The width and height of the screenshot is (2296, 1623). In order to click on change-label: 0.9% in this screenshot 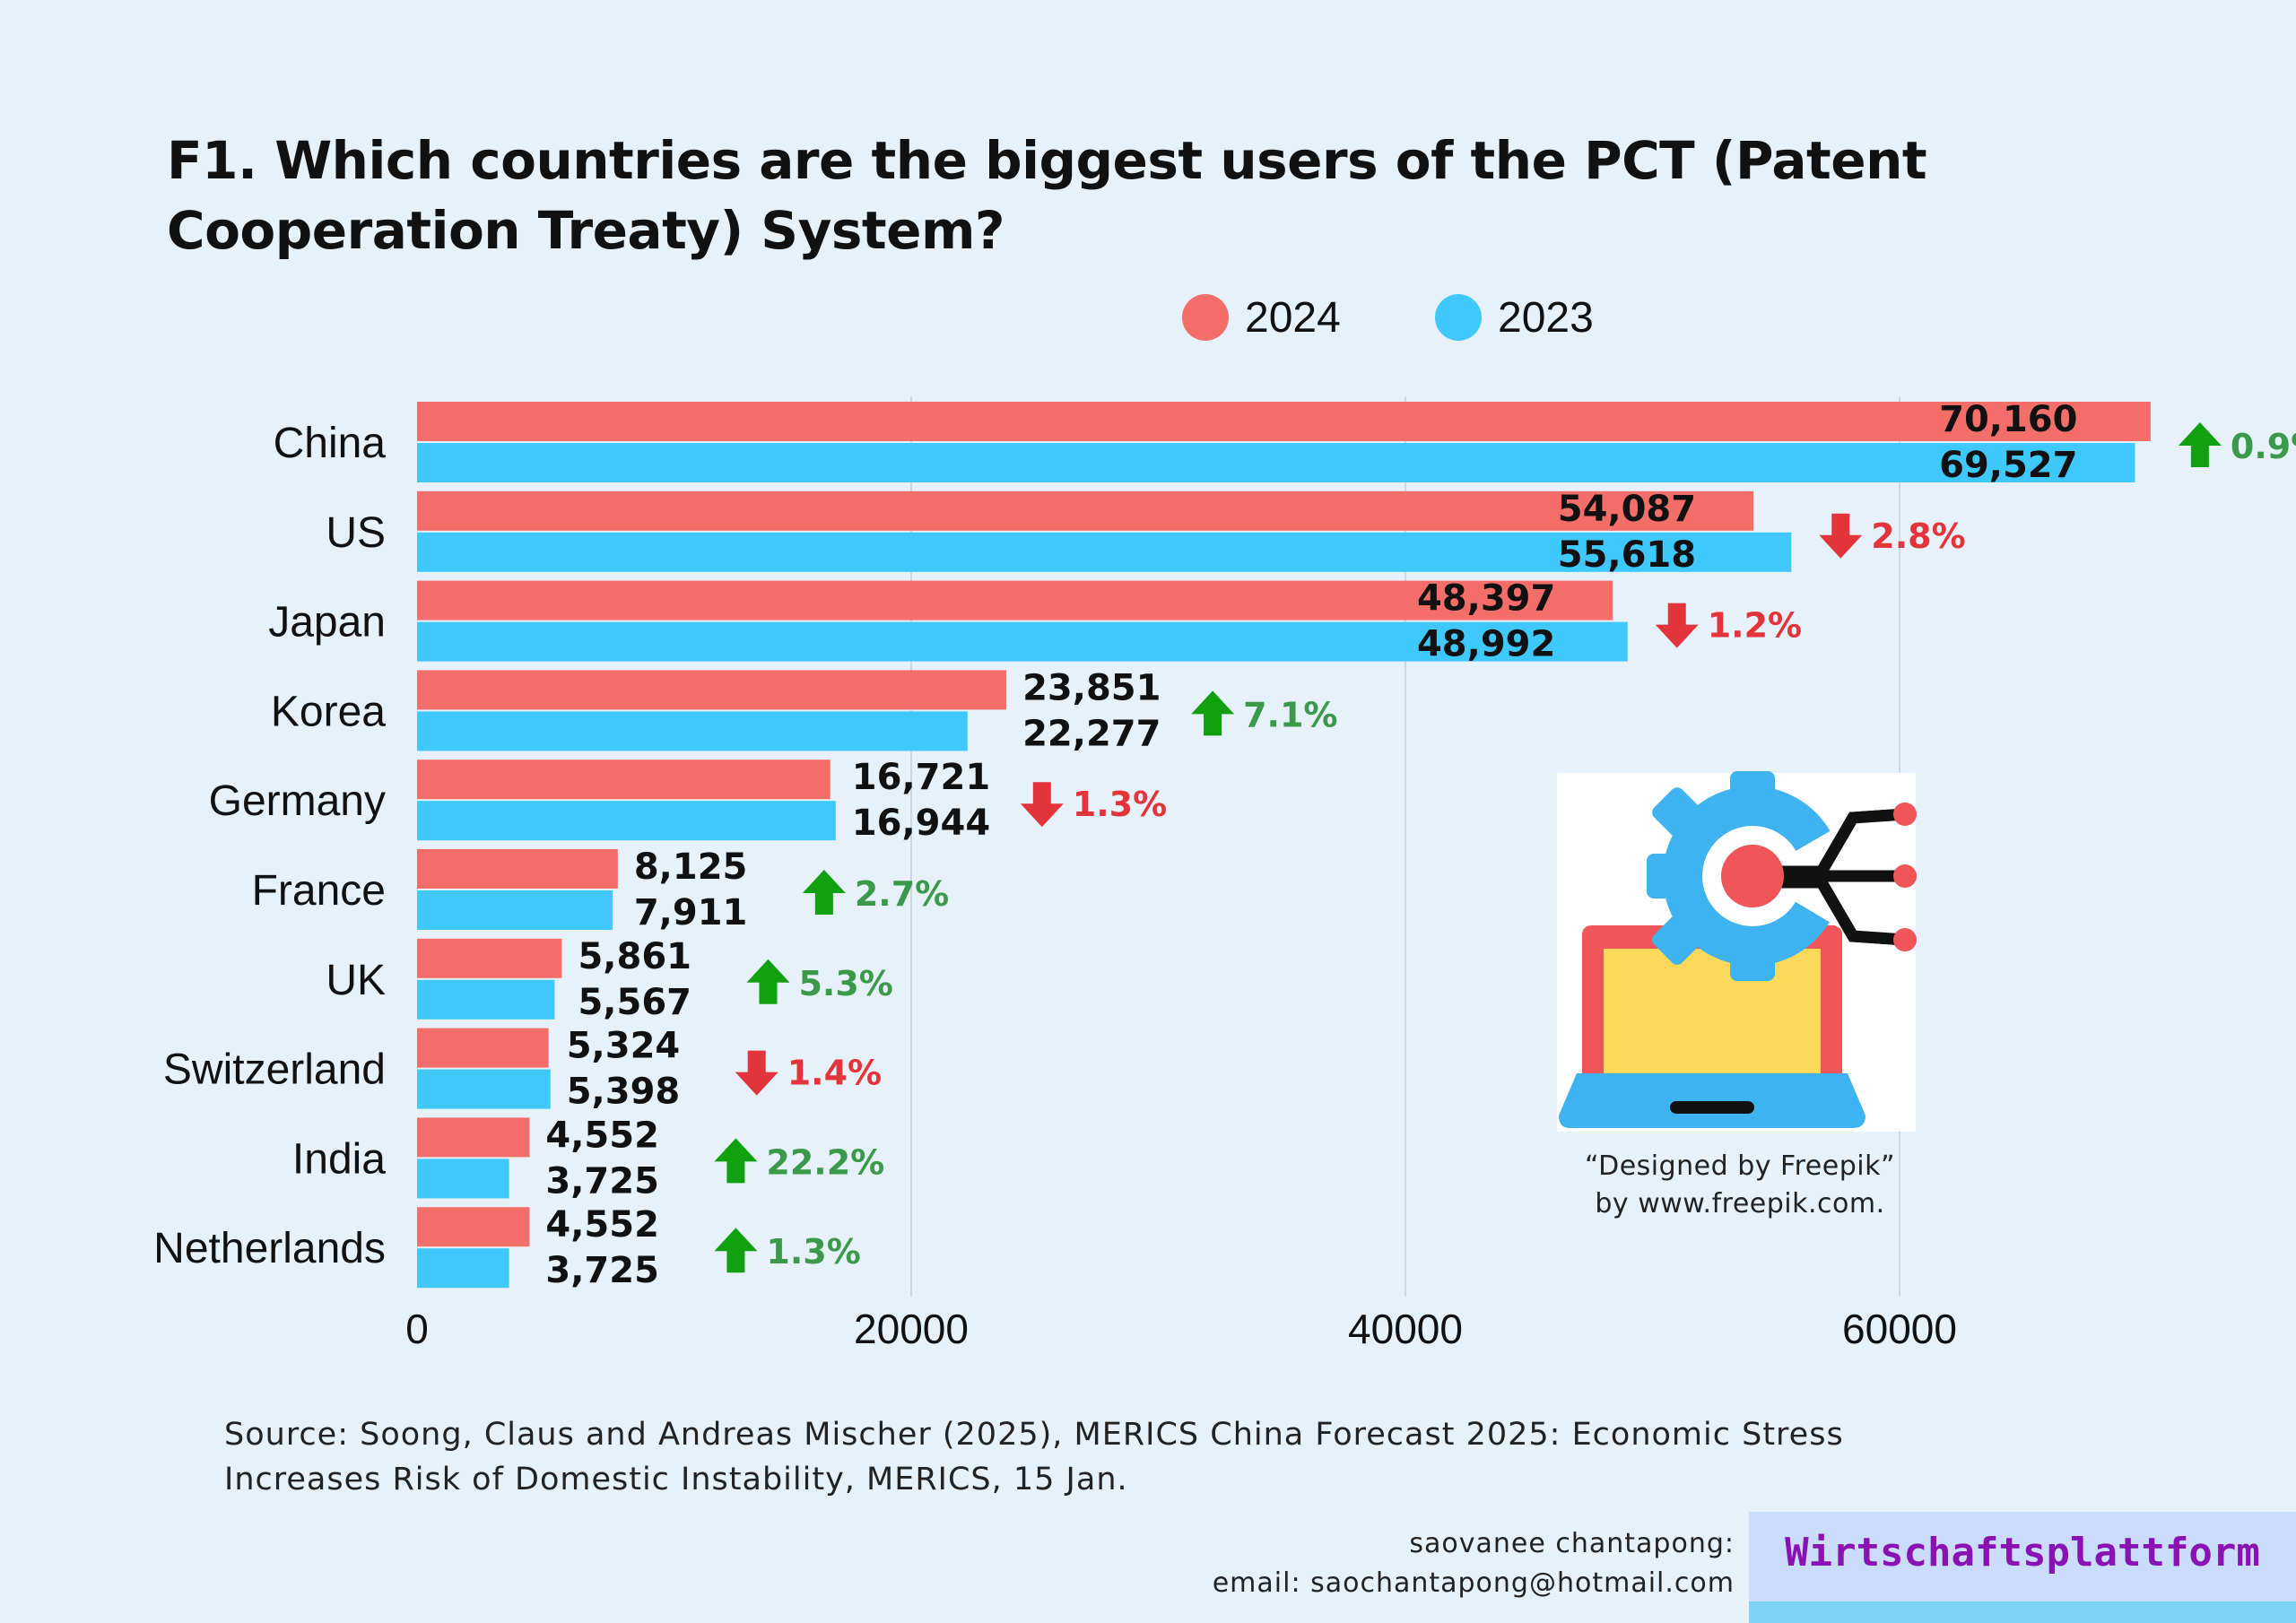, I will do `click(2263, 446)`.